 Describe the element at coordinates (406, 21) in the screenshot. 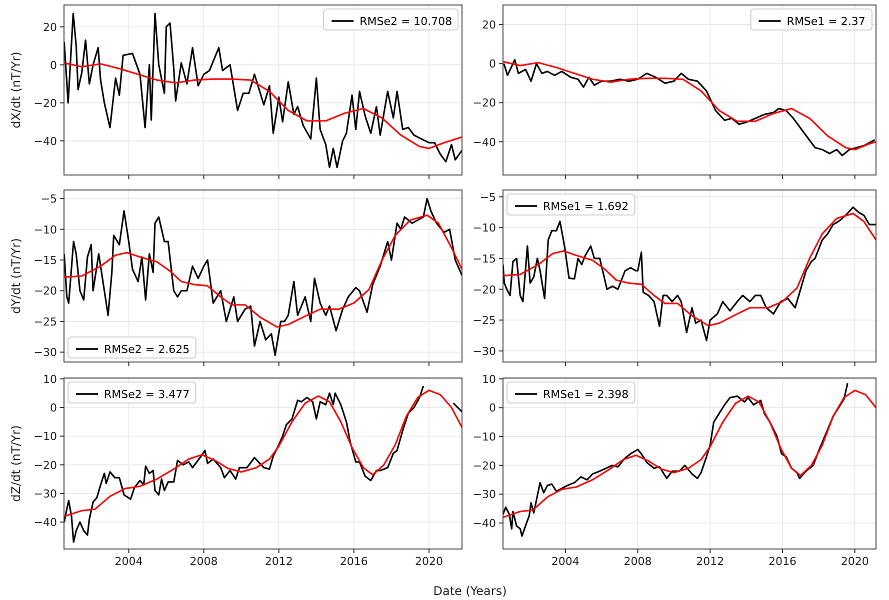

I see `legend-label: RMSe2 = 10.708` at that location.